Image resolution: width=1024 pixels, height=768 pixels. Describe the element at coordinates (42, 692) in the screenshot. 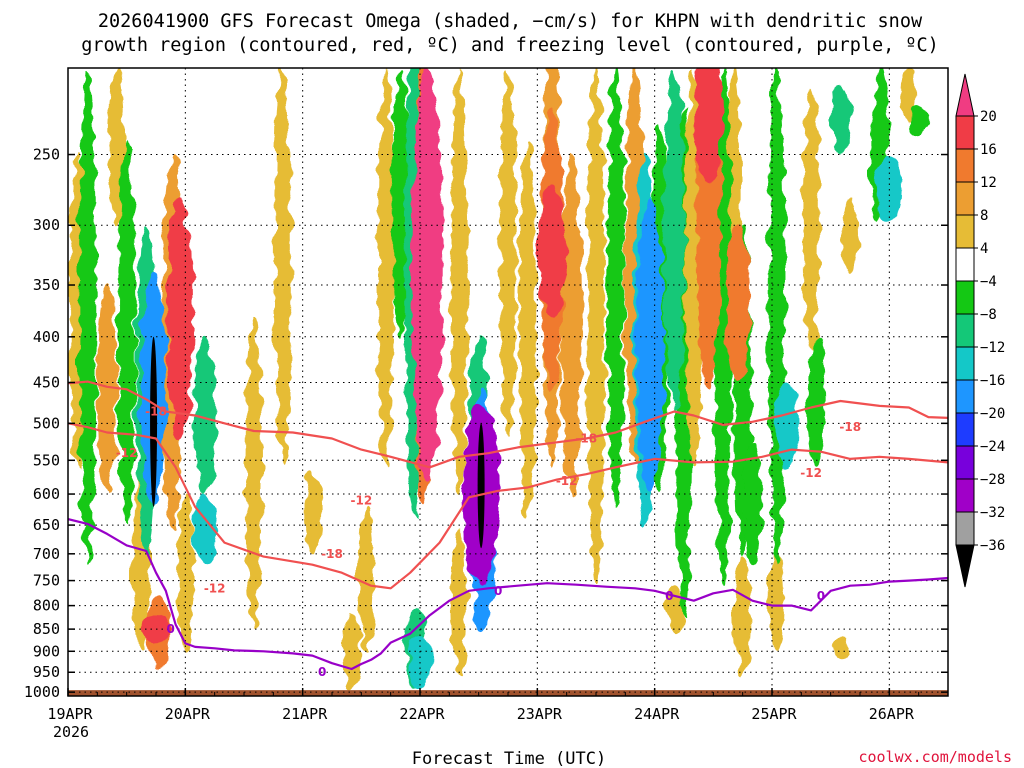

I see `y-tick-label: 1000` at that location.